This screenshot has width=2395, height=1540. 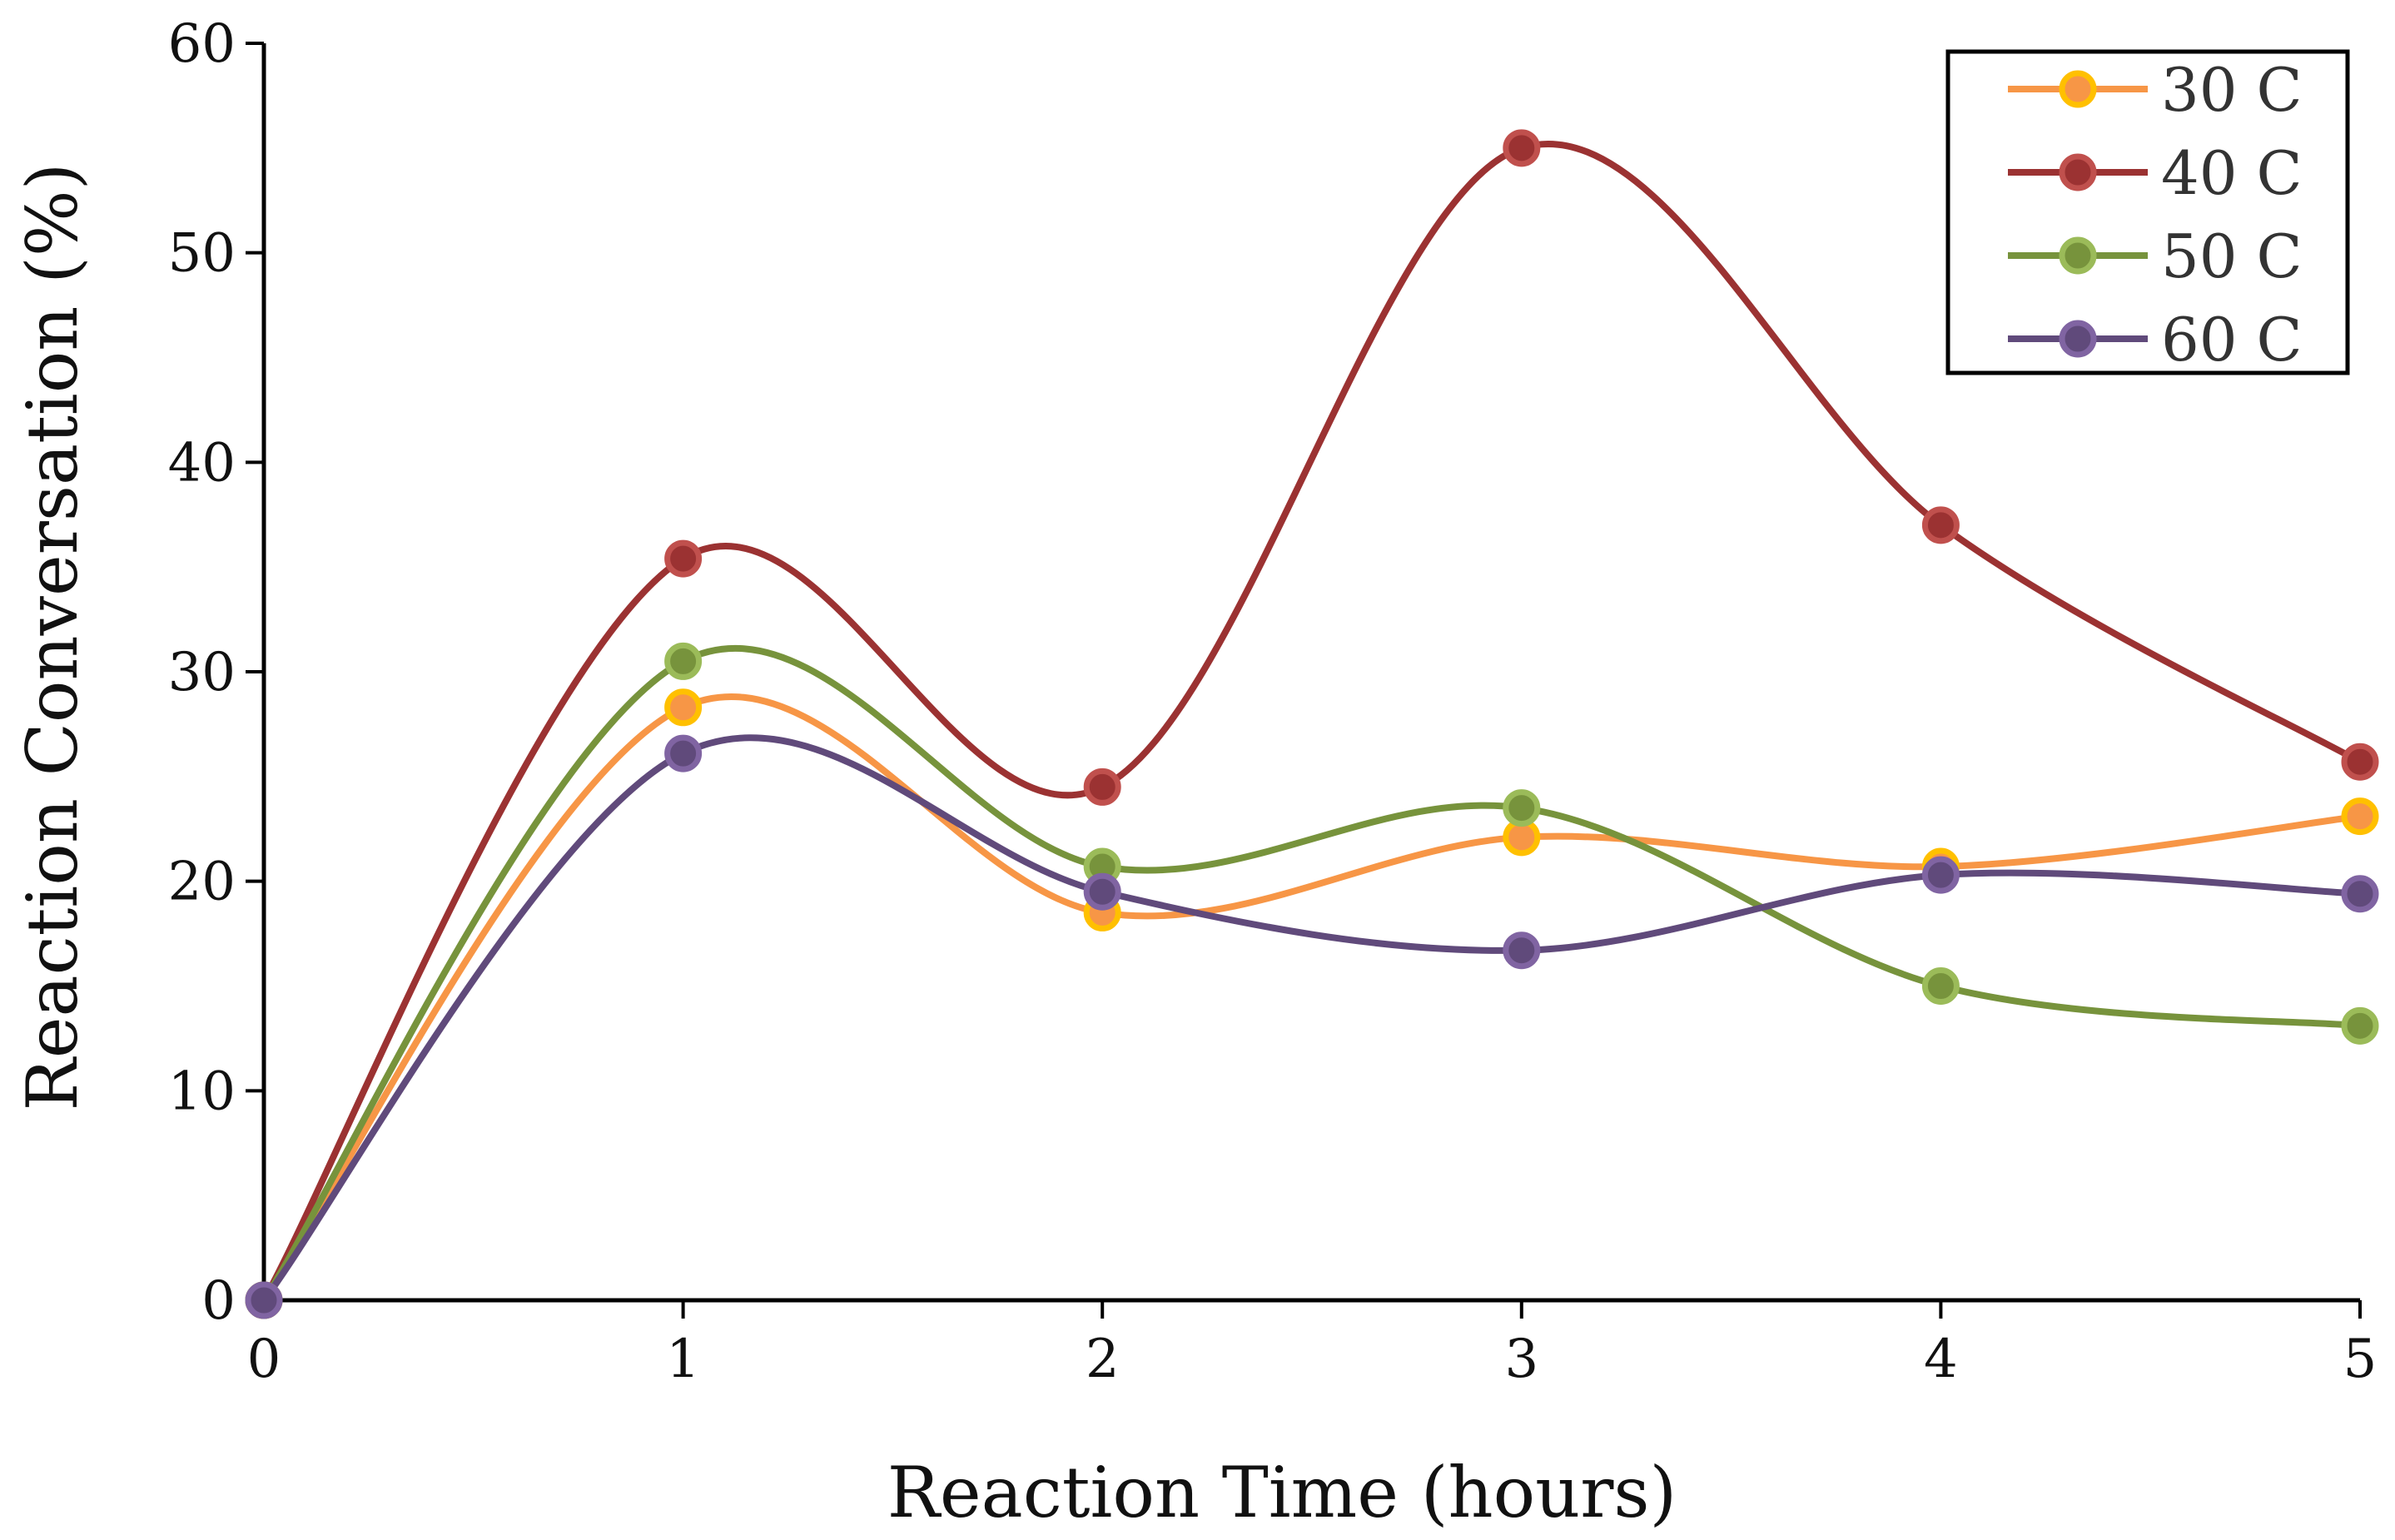 I want to click on legend-label-40-c: 40 C, so click(x=2232, y=173).